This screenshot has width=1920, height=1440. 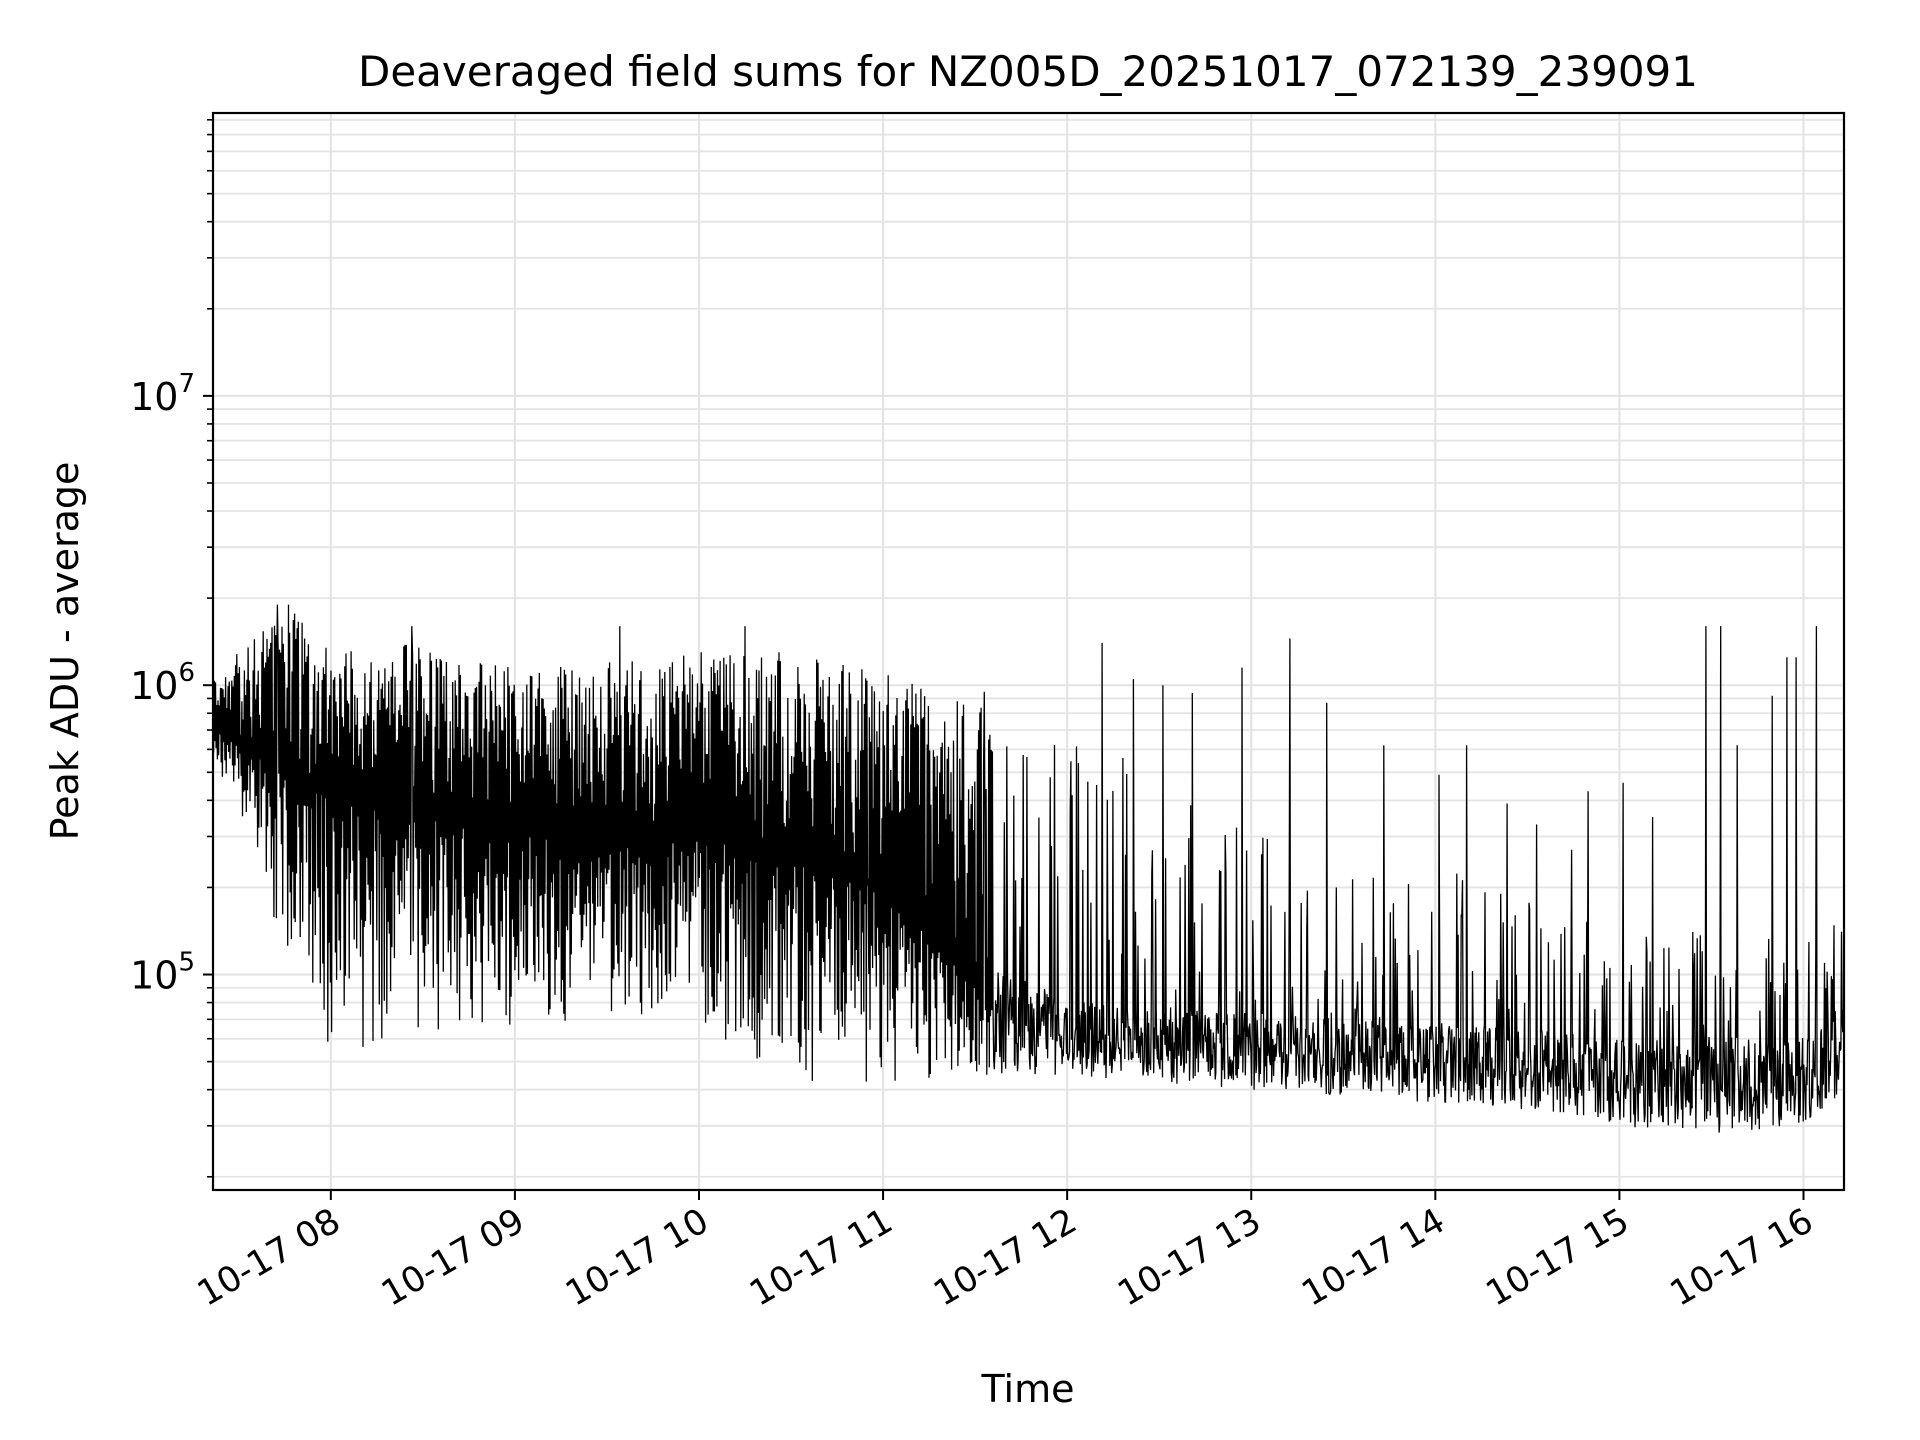 What do you see at coordinates (186, 963) in the screenshot?
I see `y-tick-exponent: 5` at bounding box center [186, 963].